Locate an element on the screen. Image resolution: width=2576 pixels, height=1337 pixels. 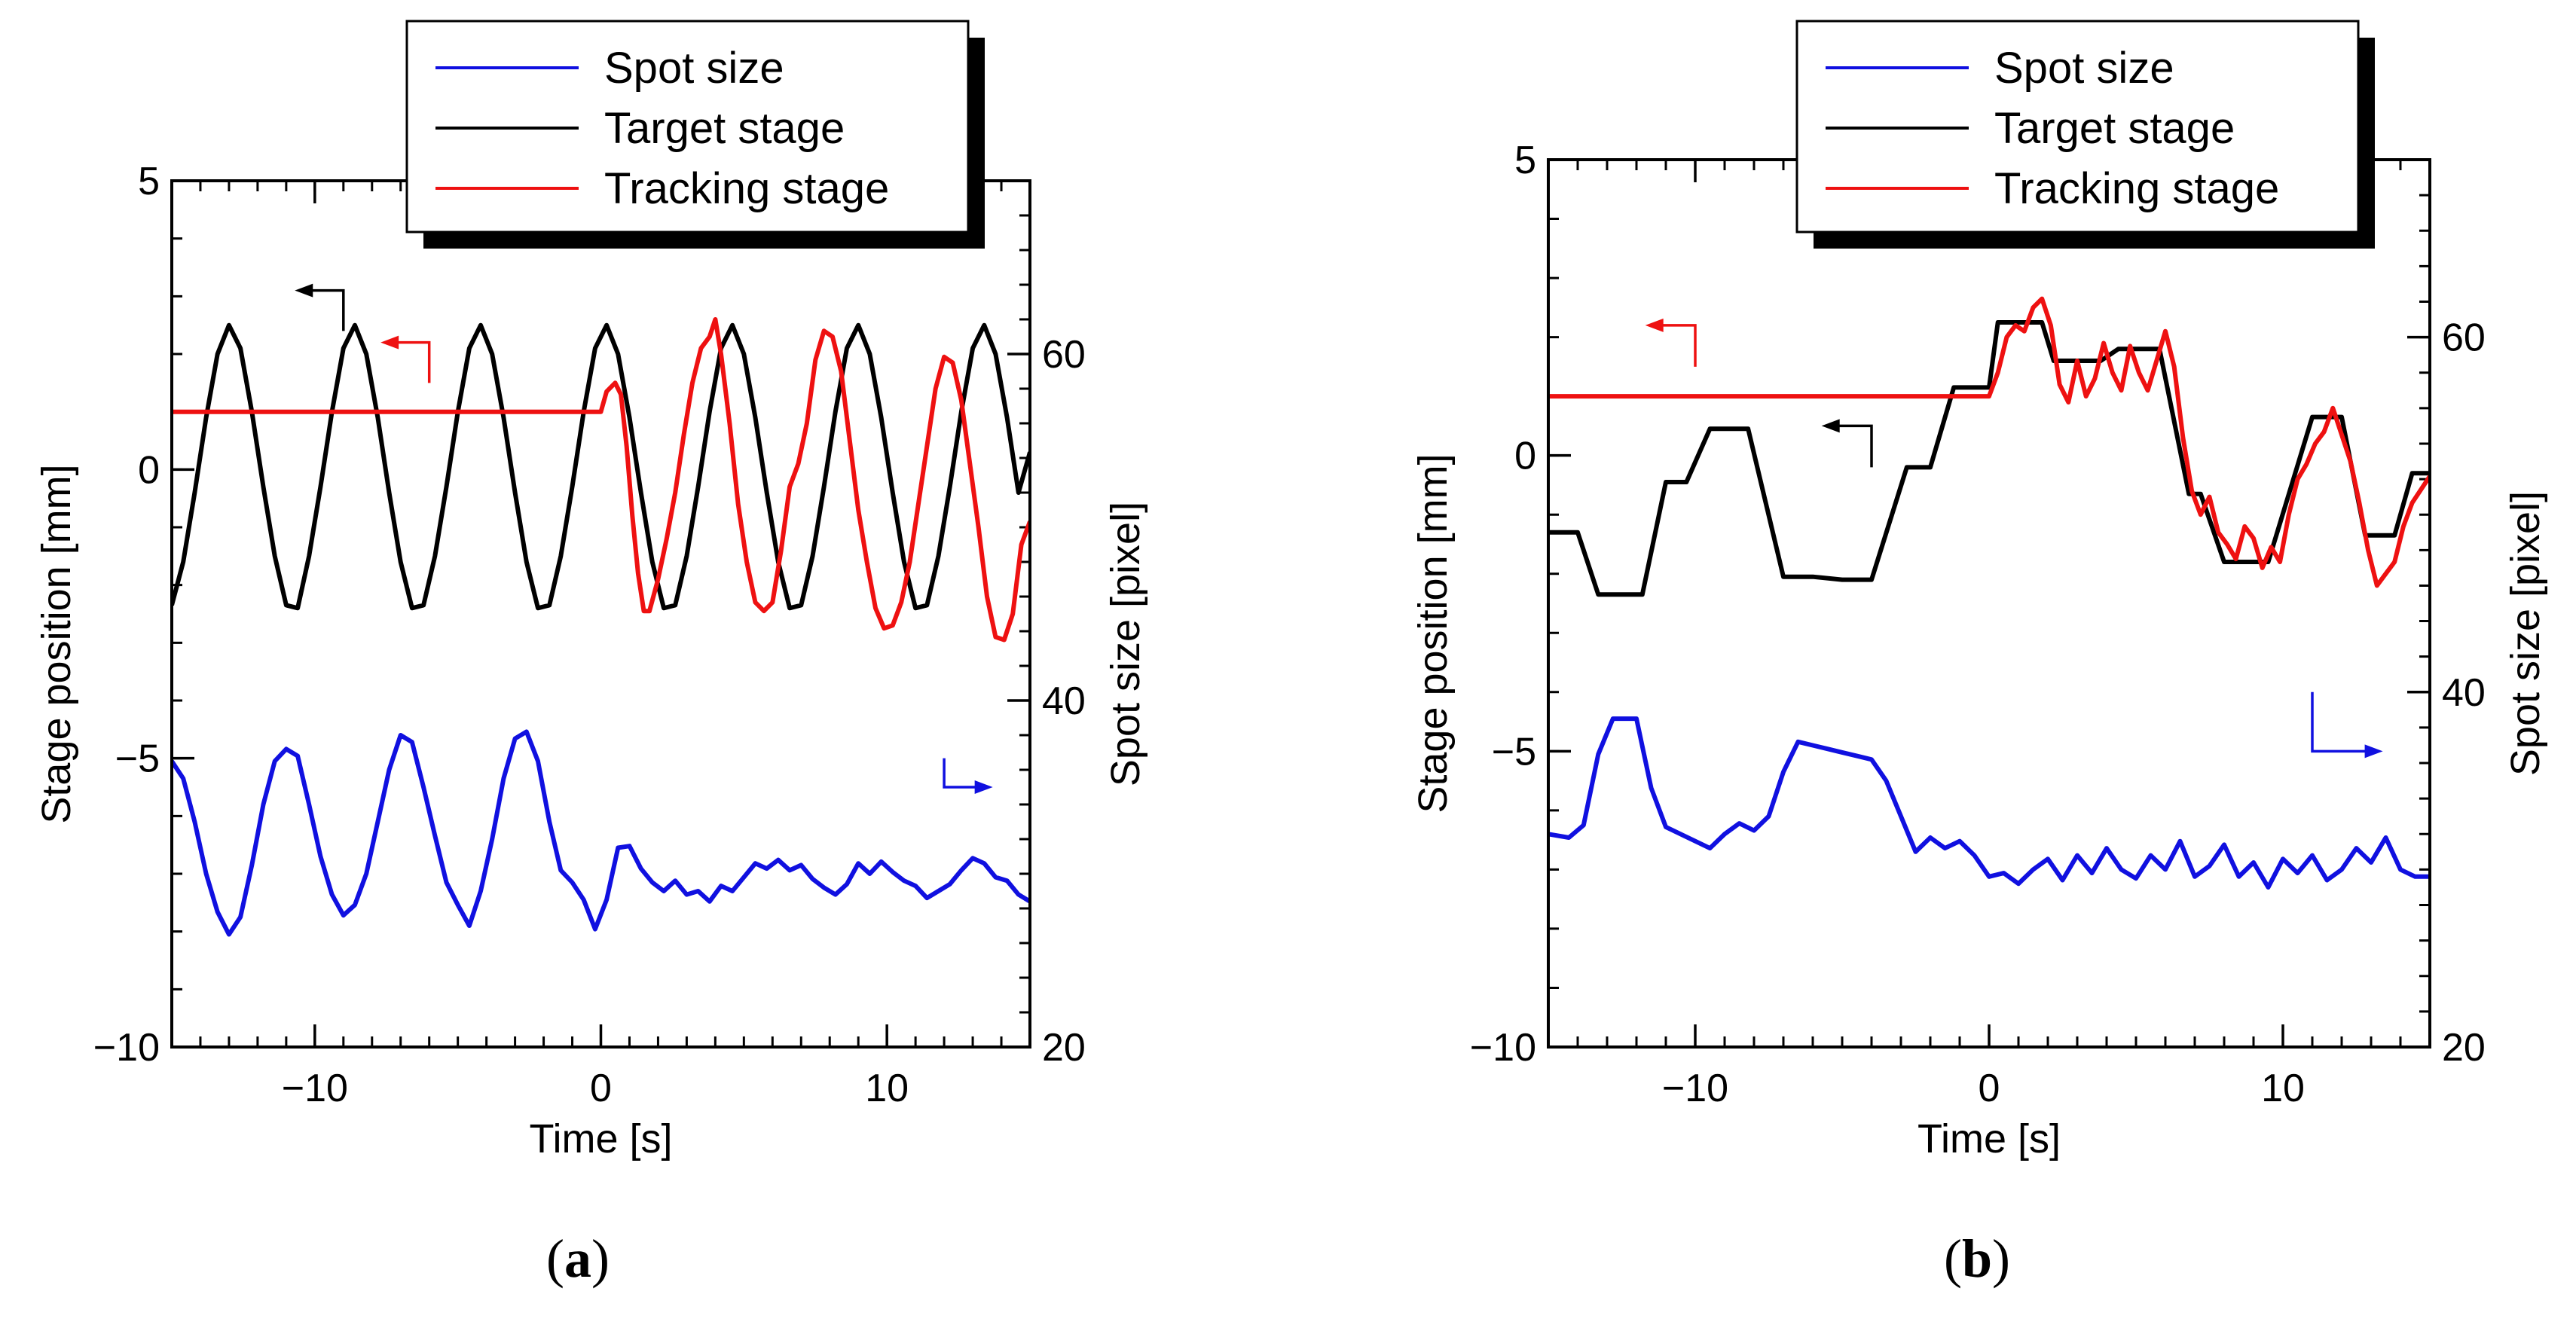
y-tick-label-a: 5 is located at coordinates (149, 181).